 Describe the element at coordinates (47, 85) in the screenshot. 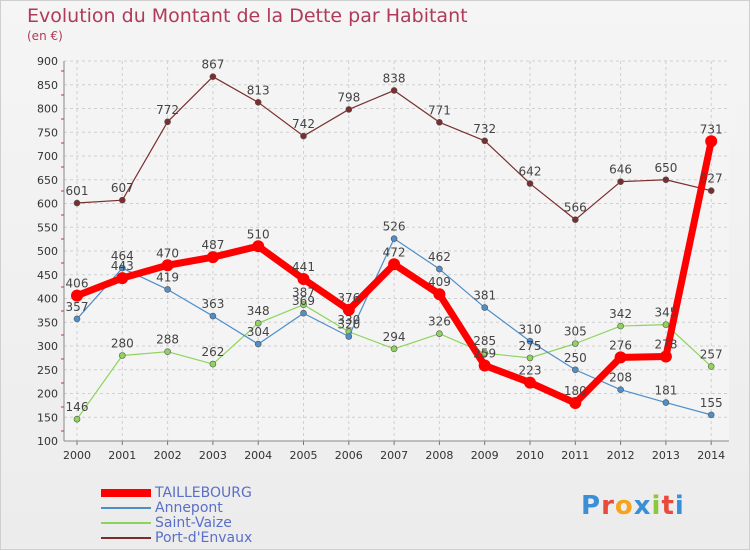

I see `y-tick-label: 850` at that location.